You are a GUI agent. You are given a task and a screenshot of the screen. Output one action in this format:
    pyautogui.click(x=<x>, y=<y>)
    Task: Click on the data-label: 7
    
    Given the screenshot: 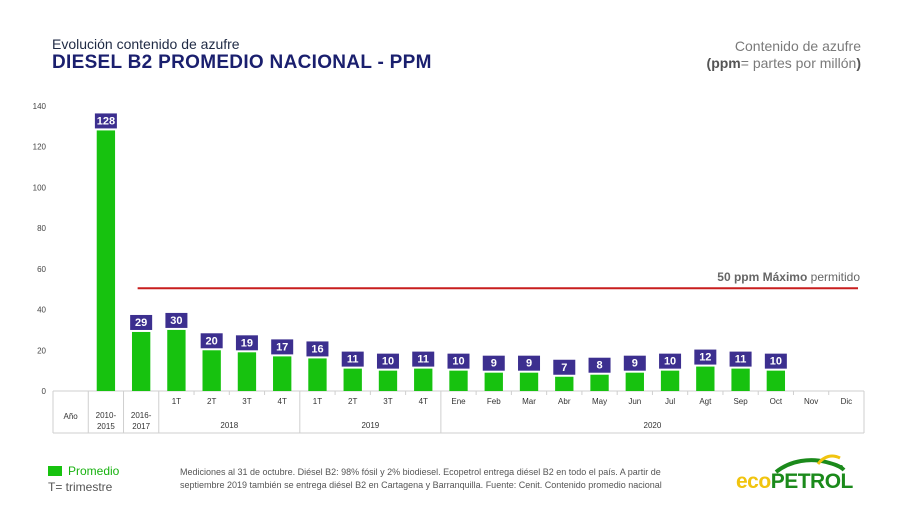 What is the action you would take?
    pyautogui.click(x=564, y=368)
    